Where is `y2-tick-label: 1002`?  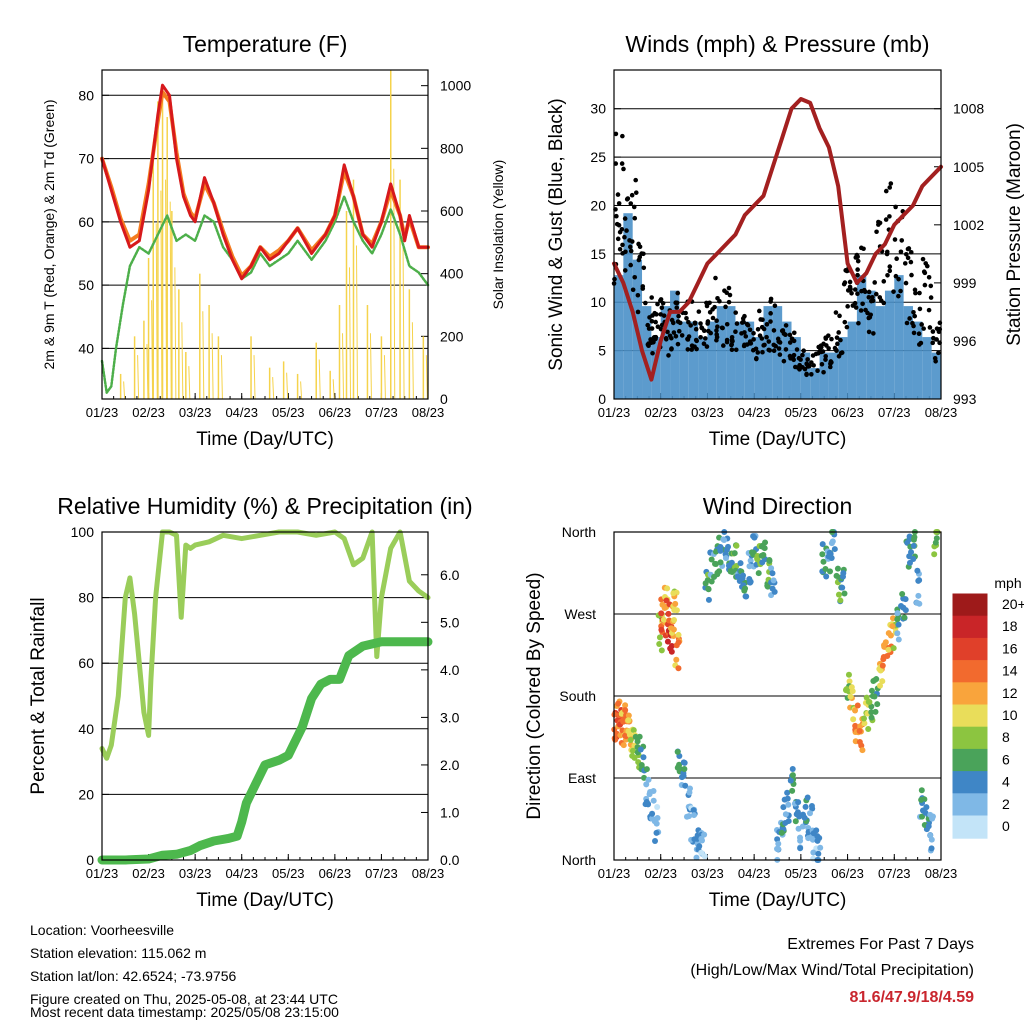
y2-tick-label: 1002 is located at coordinates (968, 225).